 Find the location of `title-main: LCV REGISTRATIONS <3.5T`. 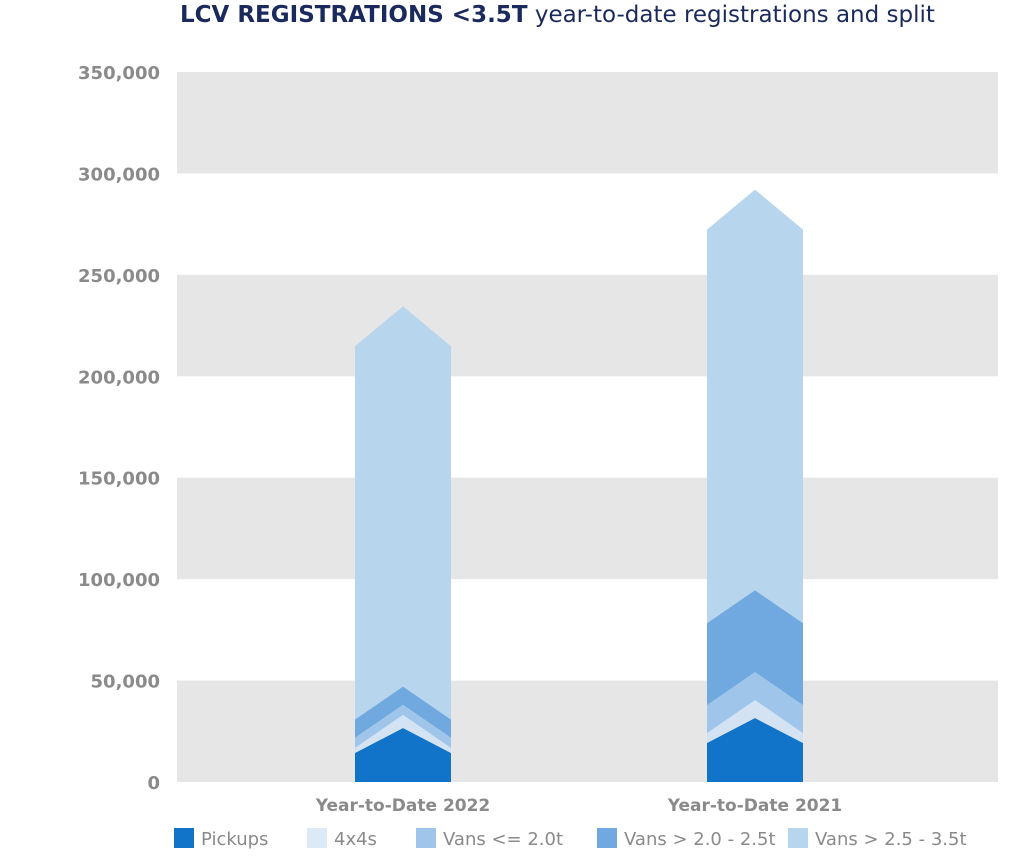

title-main: LCV REGISTRATIONS <3.5T is located at coordinates (354, 15).